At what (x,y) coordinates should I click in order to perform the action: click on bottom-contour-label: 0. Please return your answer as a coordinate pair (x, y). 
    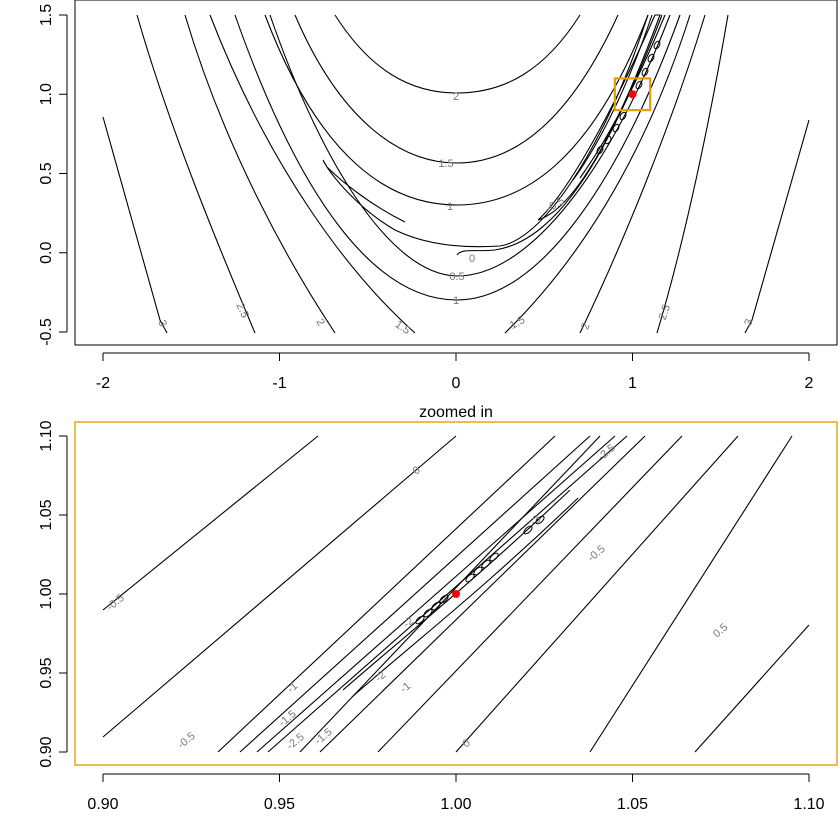
    Looking at the image, I should click on (466, 743).